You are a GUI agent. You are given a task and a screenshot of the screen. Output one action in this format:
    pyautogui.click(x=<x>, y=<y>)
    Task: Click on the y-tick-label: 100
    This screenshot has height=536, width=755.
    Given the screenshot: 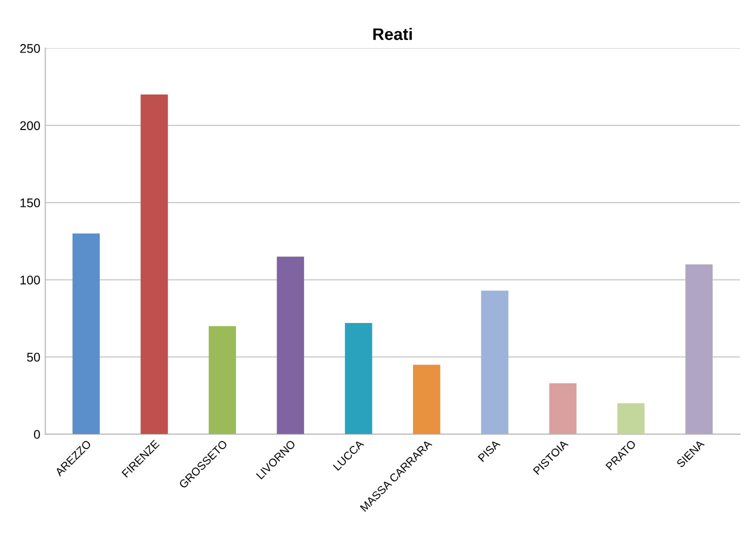 What is the action you would take?
    pyautogui.click(x=30, y=280)
    